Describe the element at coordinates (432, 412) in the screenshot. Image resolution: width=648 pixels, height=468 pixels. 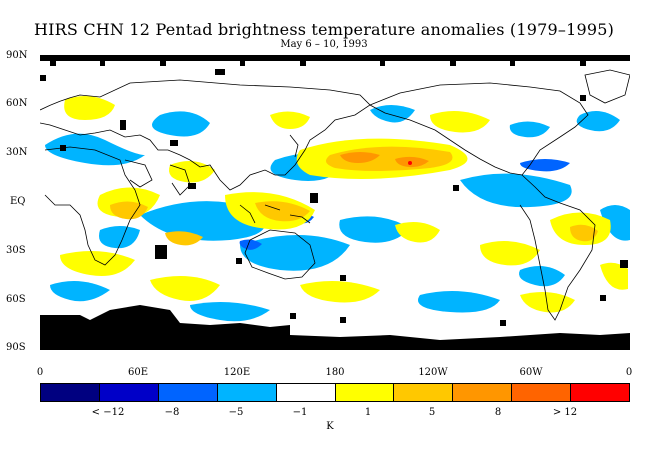
I see `colorbar-label-5: 5` at that location.